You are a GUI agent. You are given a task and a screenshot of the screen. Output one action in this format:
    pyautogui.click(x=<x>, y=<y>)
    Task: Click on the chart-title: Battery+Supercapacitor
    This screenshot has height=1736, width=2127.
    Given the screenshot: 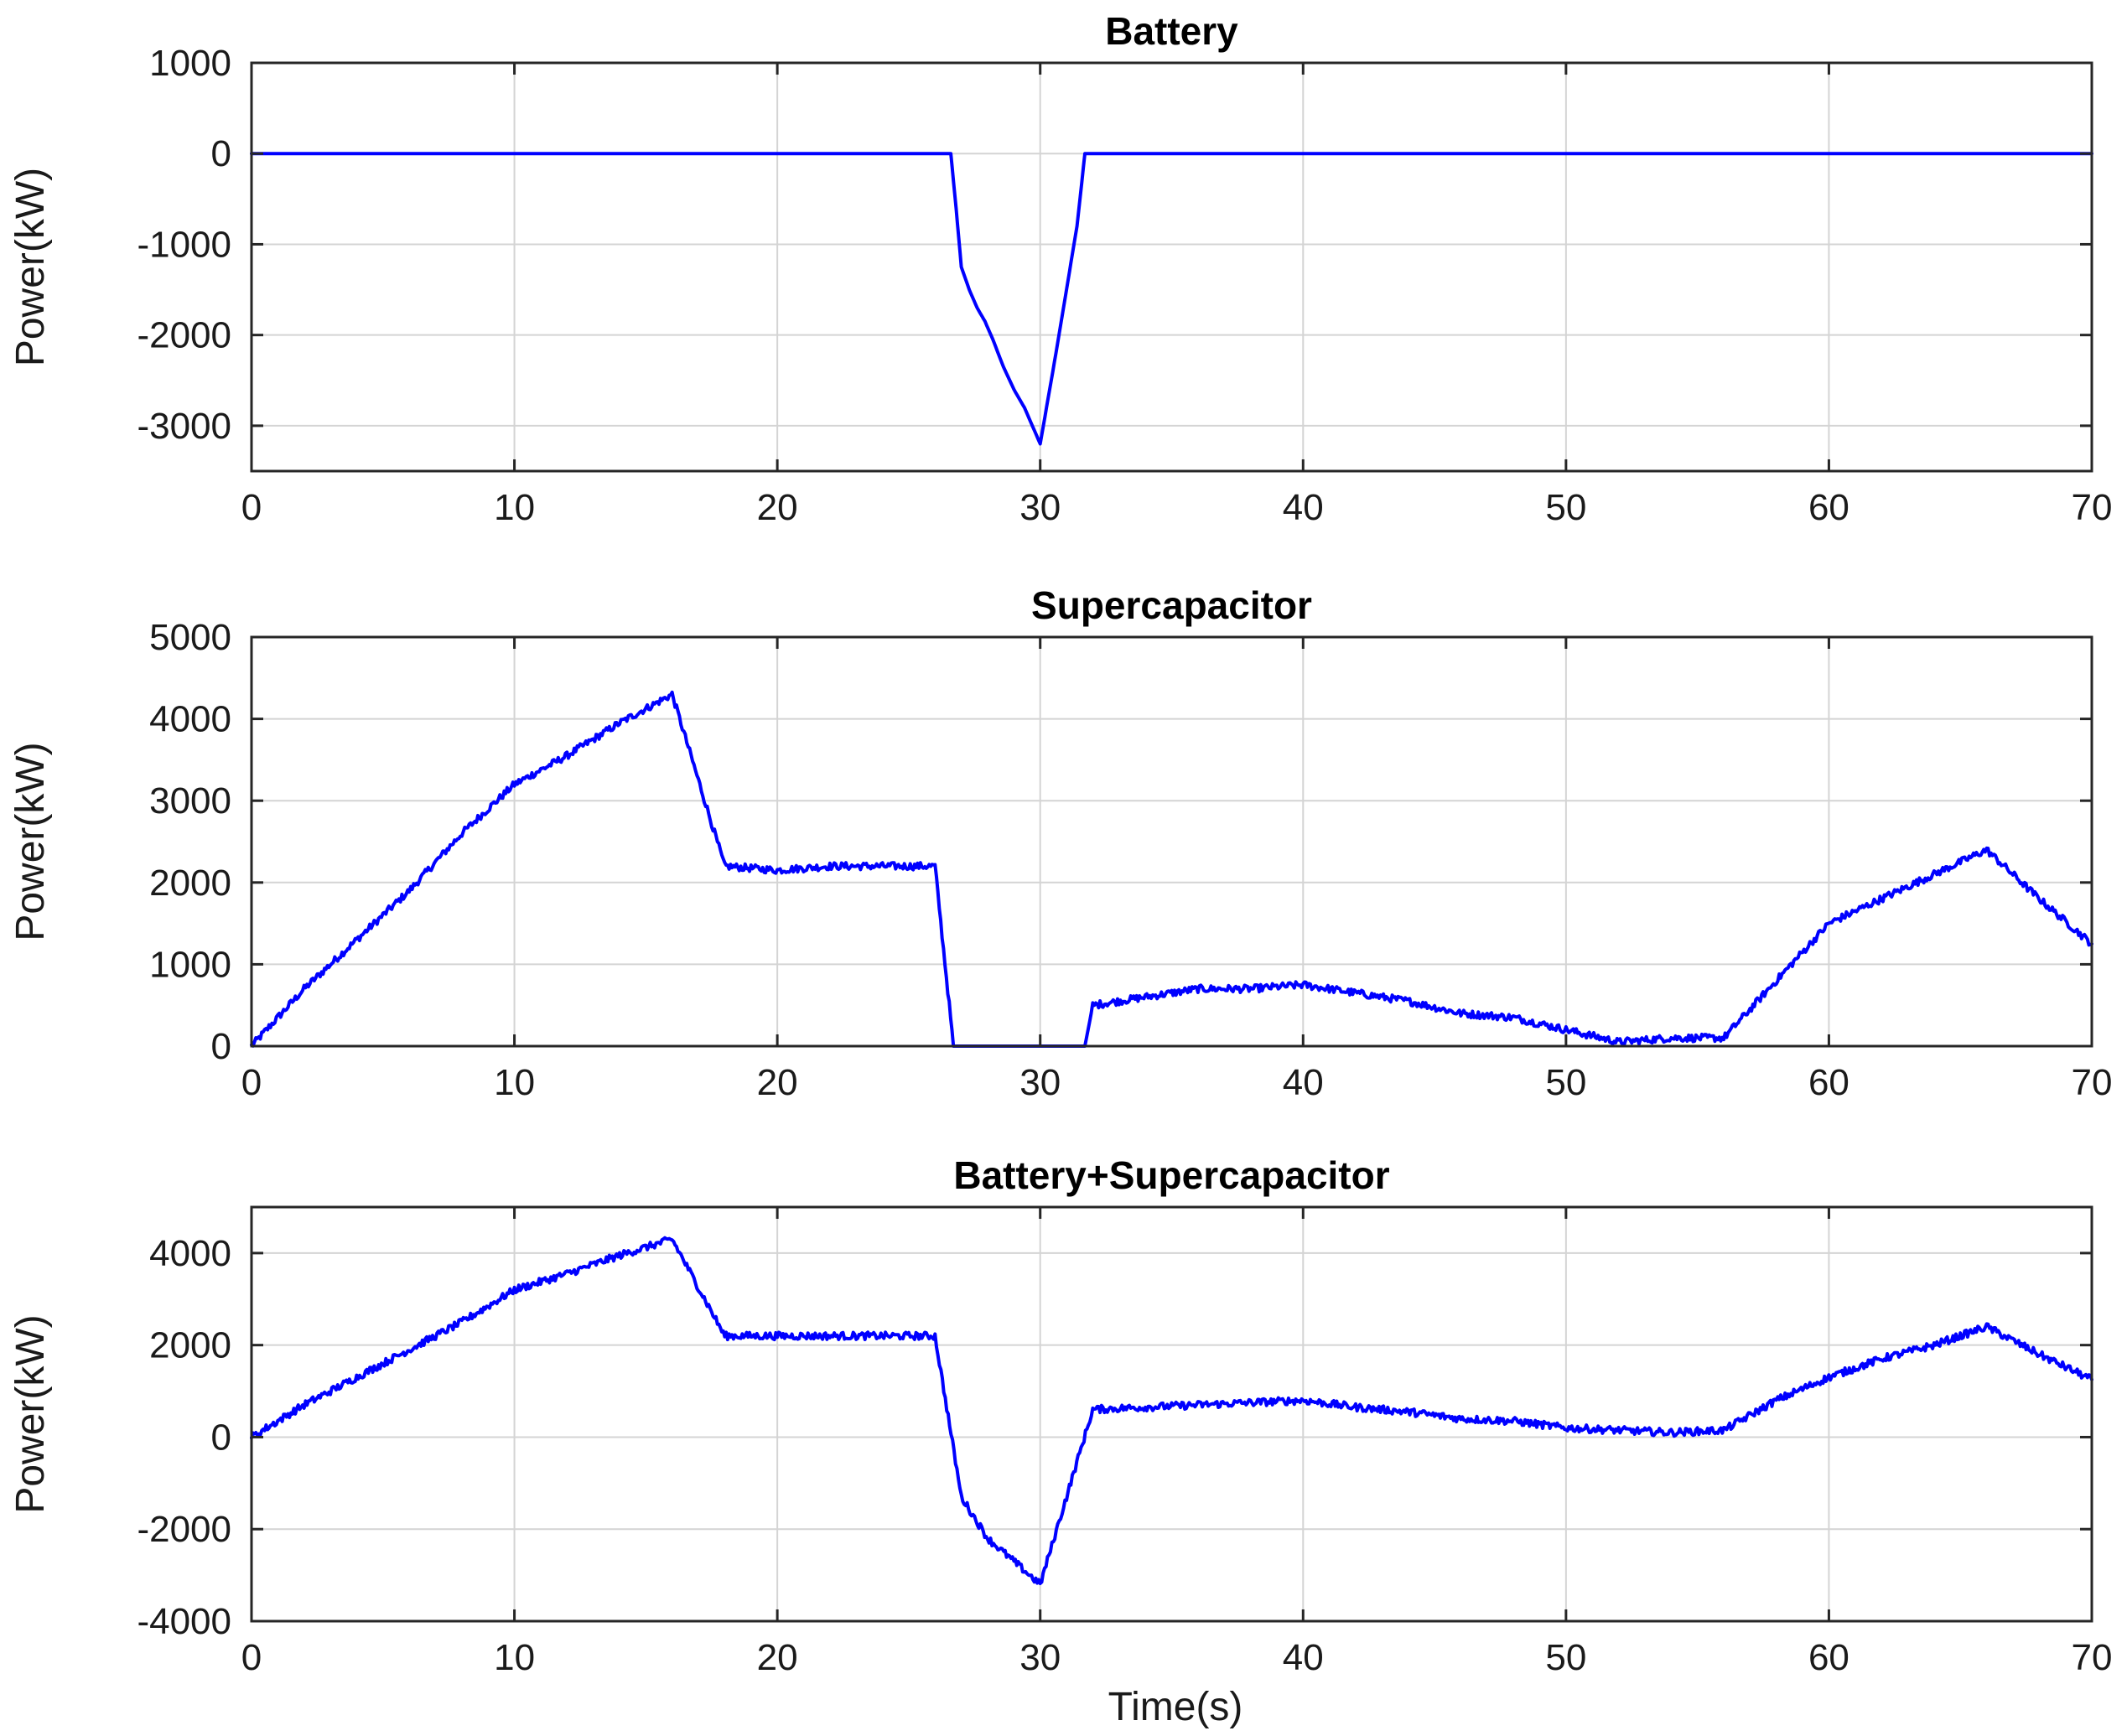 What is the action you would take?
    pyautogui.click(x=1171, y=1175)
    